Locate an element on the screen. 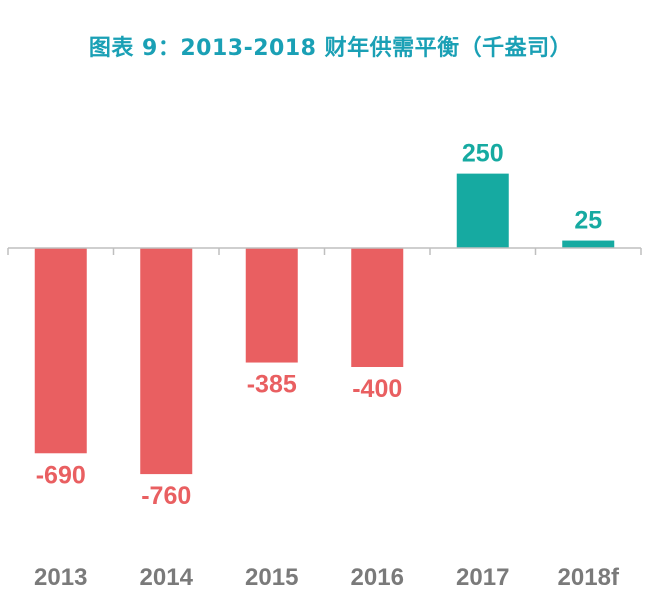 This screenshot has width=661, height=606. tick-labels-layer: 2013 2014 2015 2016 2017 2018f is located at coordinates (327, 577).